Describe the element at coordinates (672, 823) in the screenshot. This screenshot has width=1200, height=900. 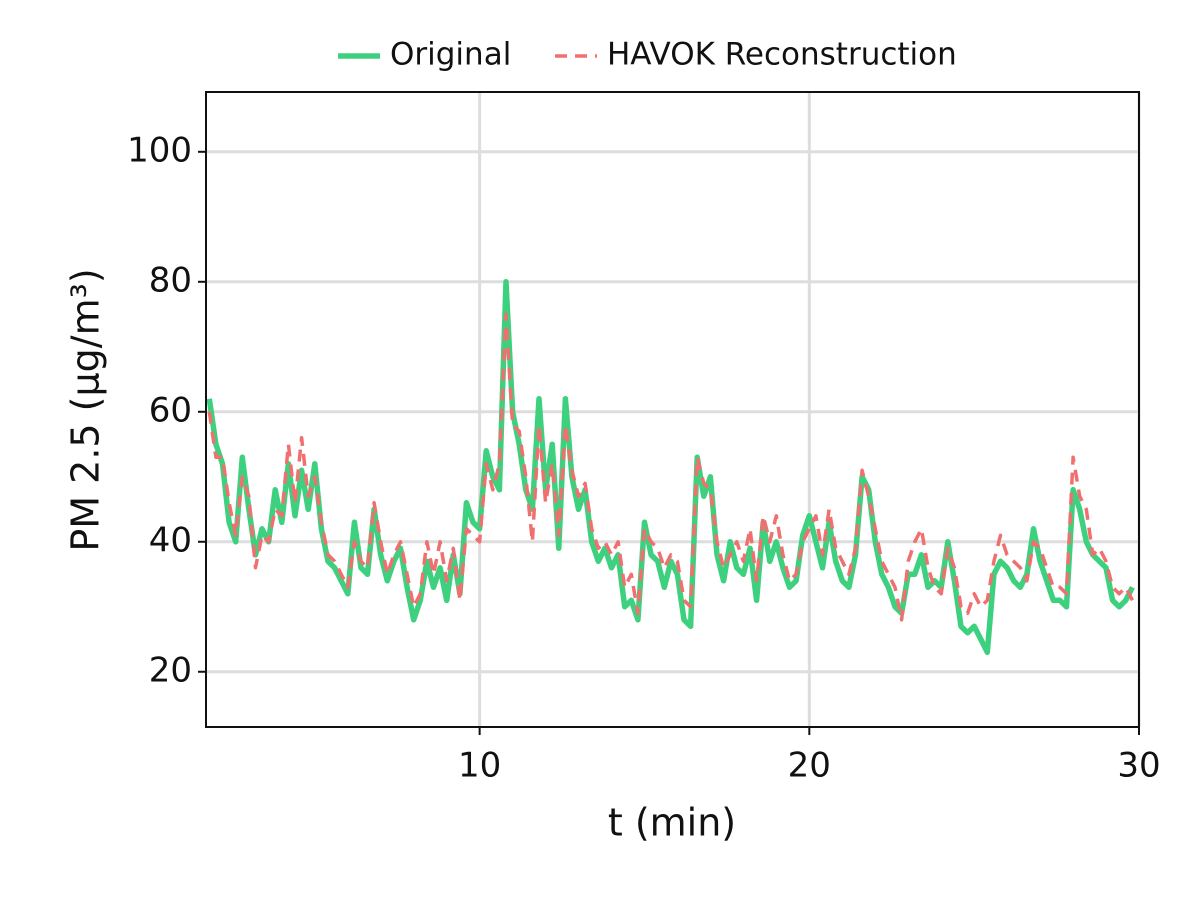
I see `x-axis-label: t (min)` at that location.